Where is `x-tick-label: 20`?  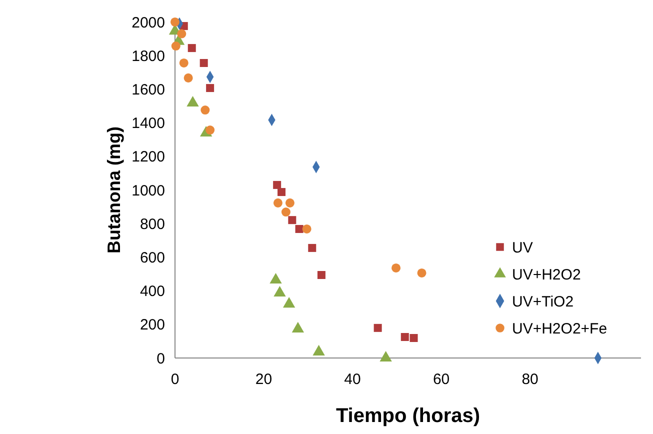 x-tick-label: 20 is located at coordinates (263, 379).